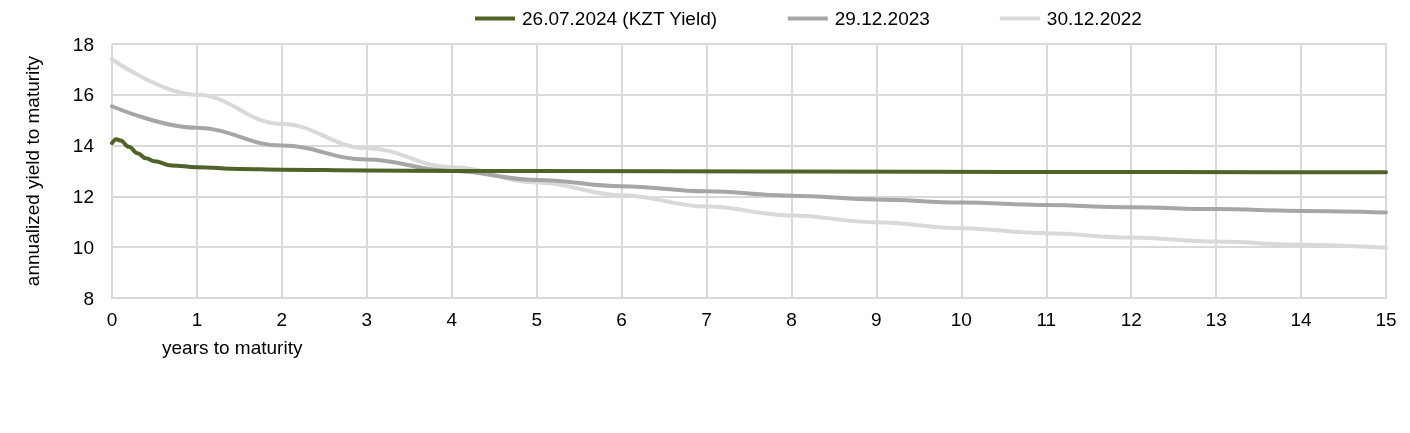 This screenshot has height=433, width=1410. Describe the element at coordinates (83, 247) in the screenshot. I see `y-tick-label: 10` at that location.